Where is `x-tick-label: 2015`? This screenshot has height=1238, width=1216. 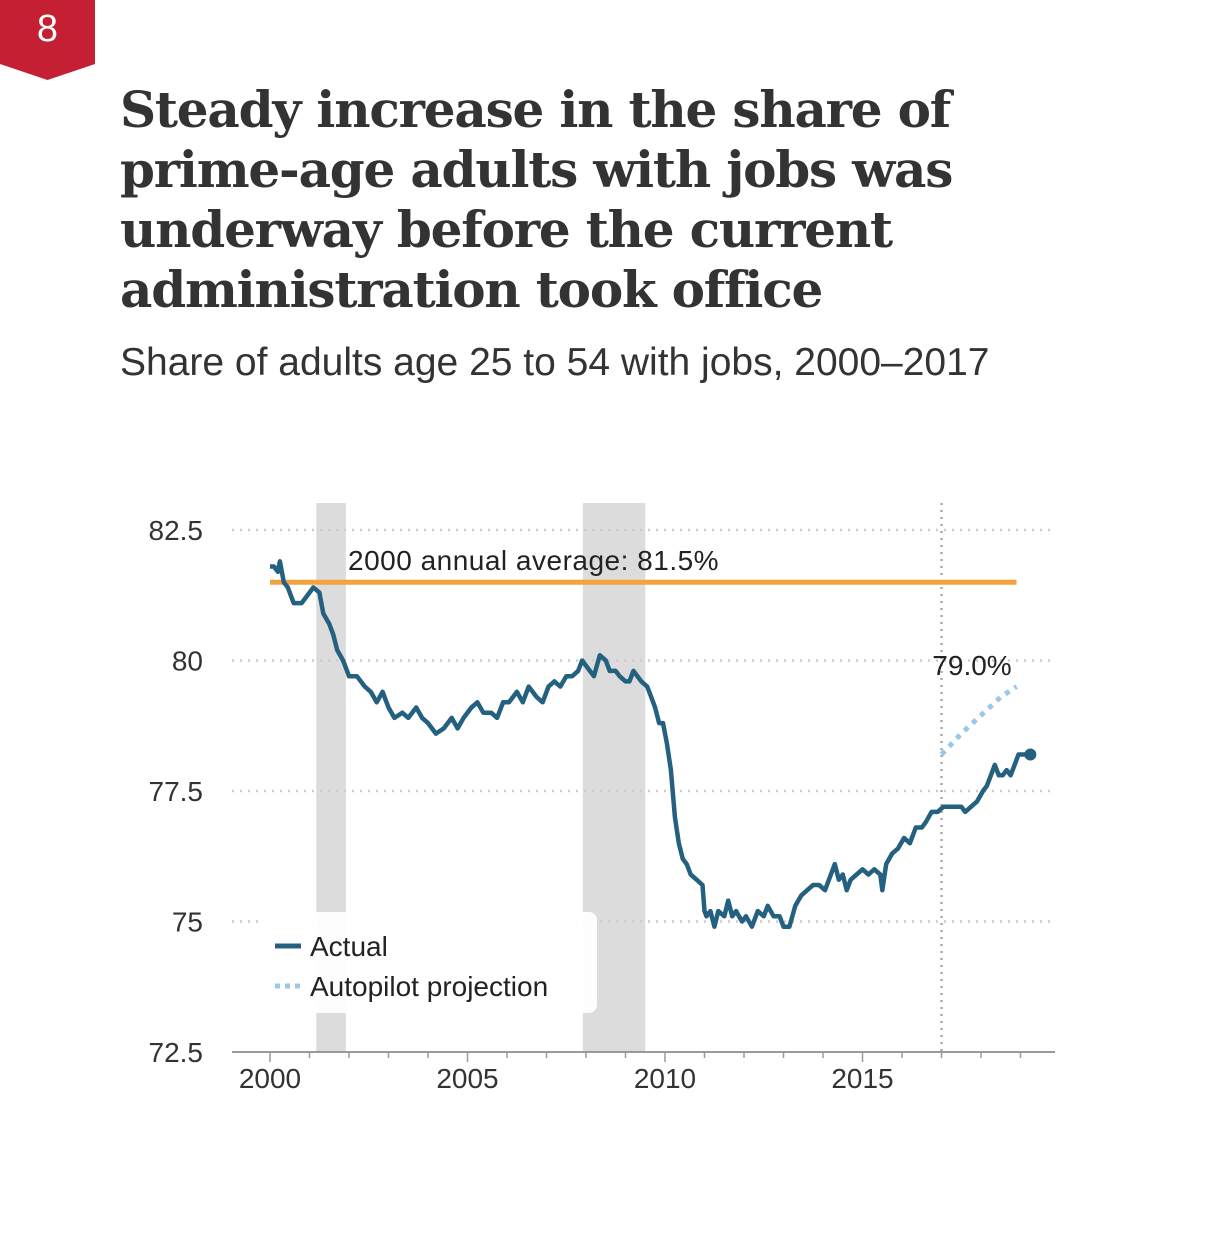 x-tick-label: 2015 is located at coordinates (862, 1078).